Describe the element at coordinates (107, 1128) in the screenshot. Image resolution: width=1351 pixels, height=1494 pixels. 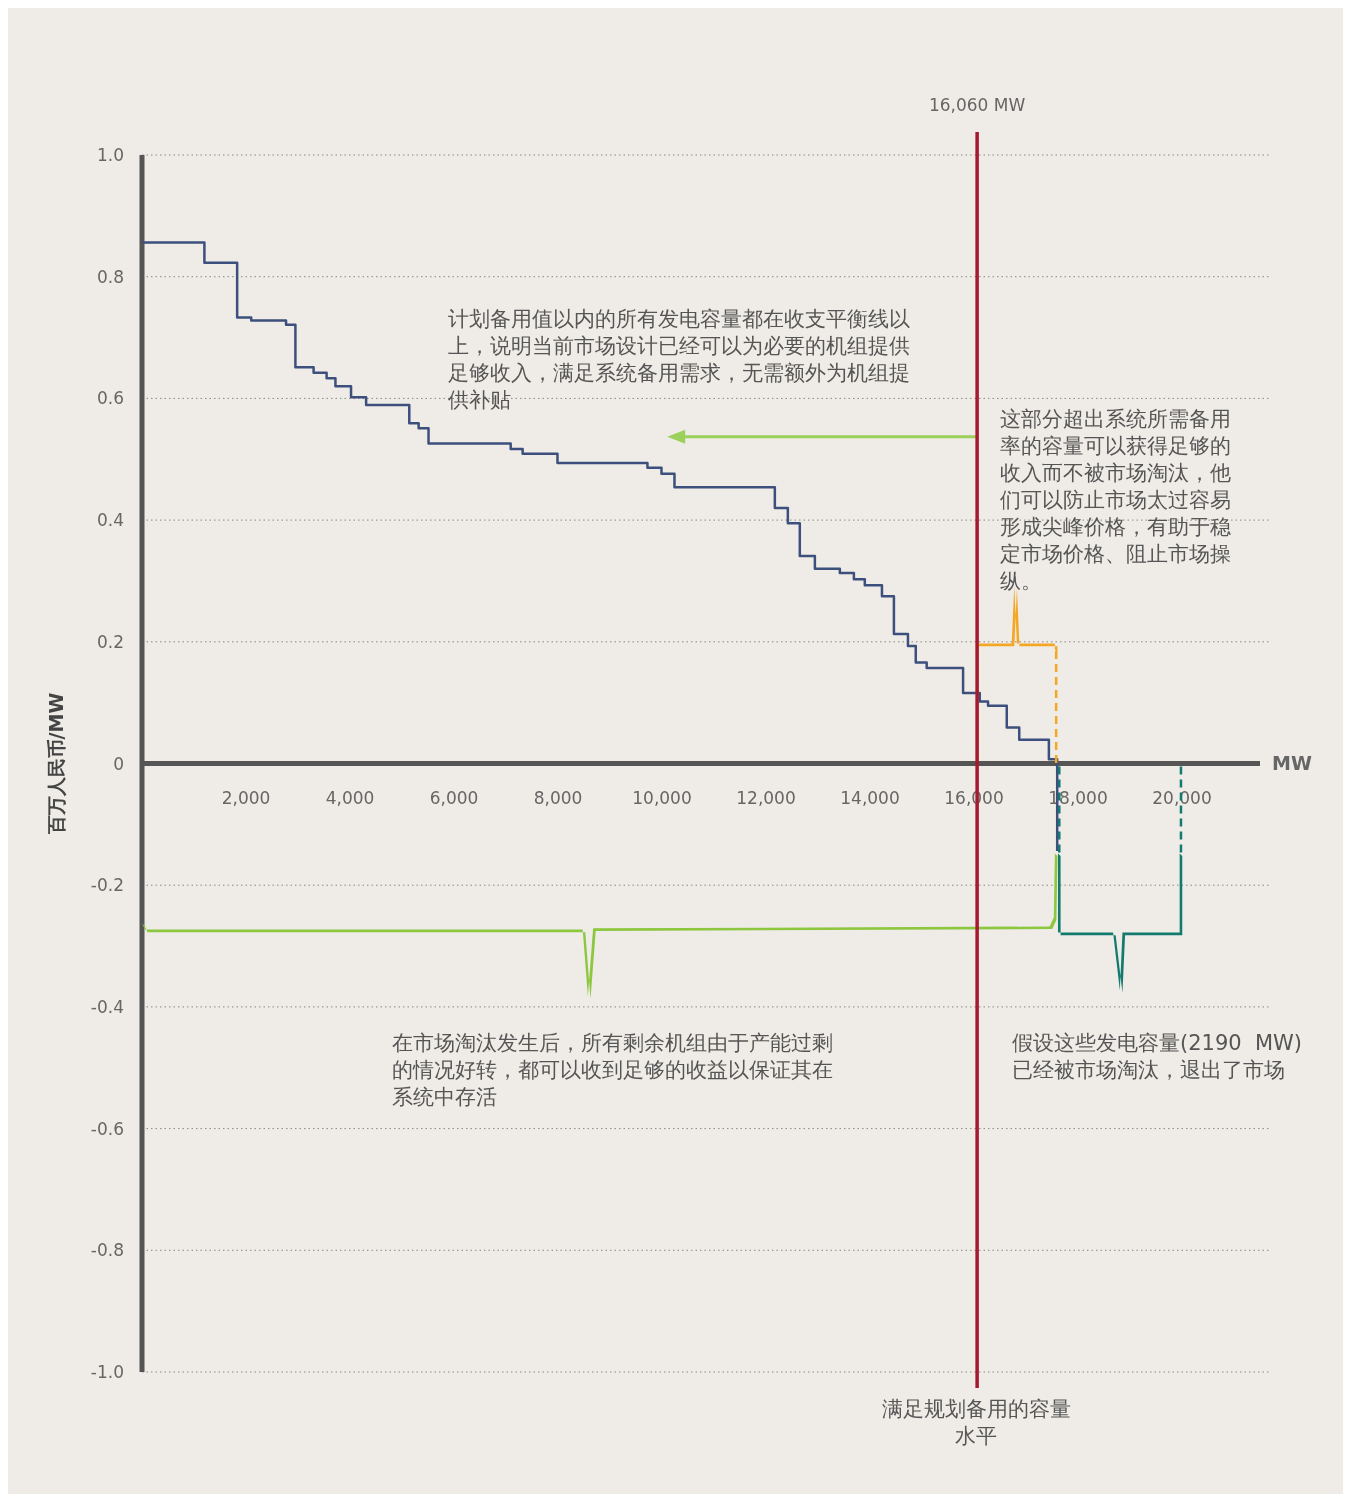
I see `y-tick-label: -0.6` at that location.